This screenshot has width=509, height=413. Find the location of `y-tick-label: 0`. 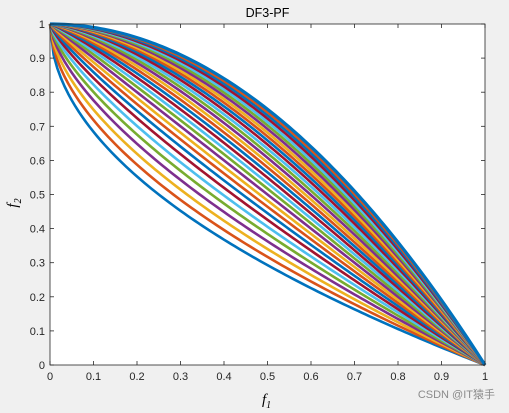

y-tick-label: 0 is located at coordinates (42, 366).